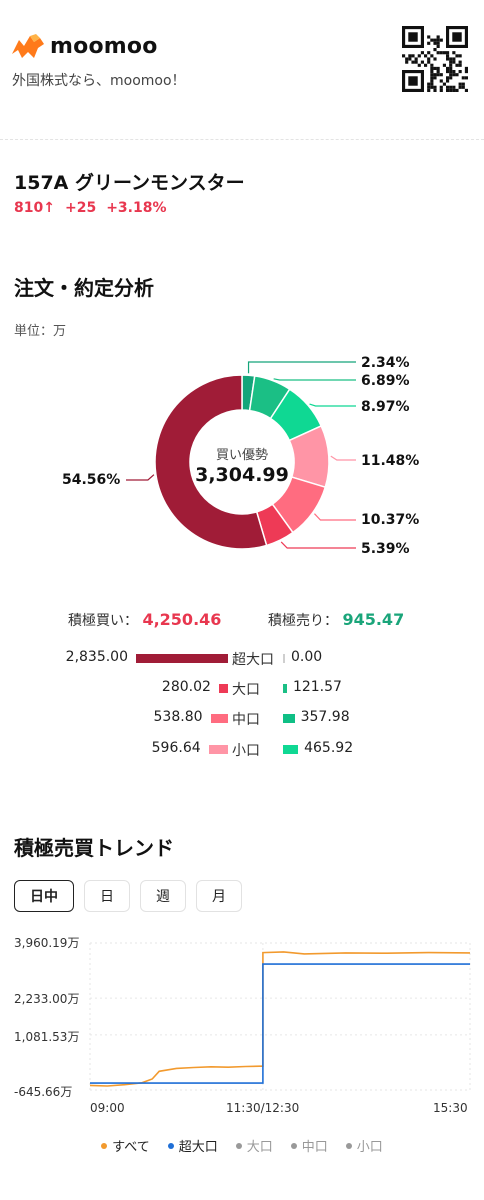  What do you see at coordinates (385, 549) in the screenshot?
I see `pct-label-buy-large: 5.39%` at bounding box center [385, 549].